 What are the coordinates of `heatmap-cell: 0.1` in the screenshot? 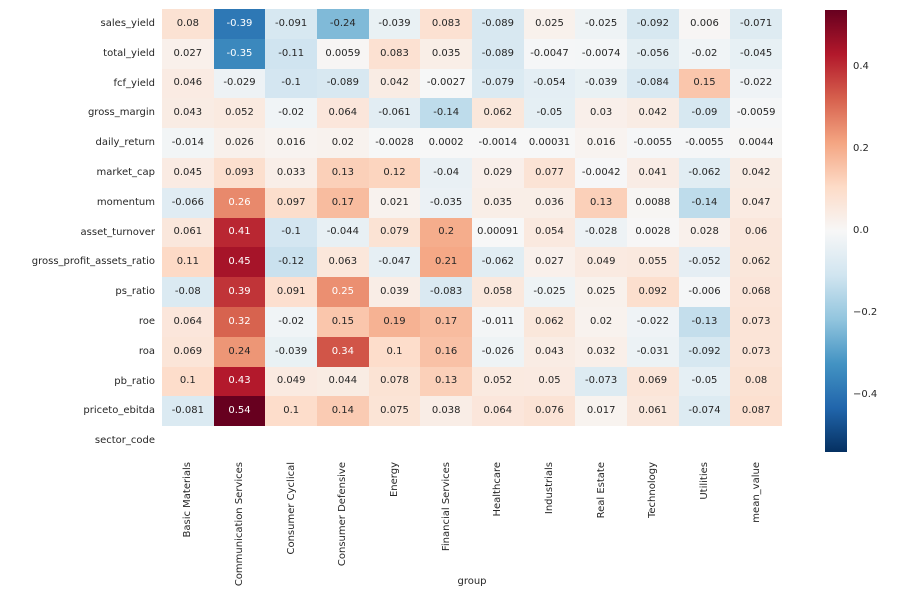 It's located at (394, 351).